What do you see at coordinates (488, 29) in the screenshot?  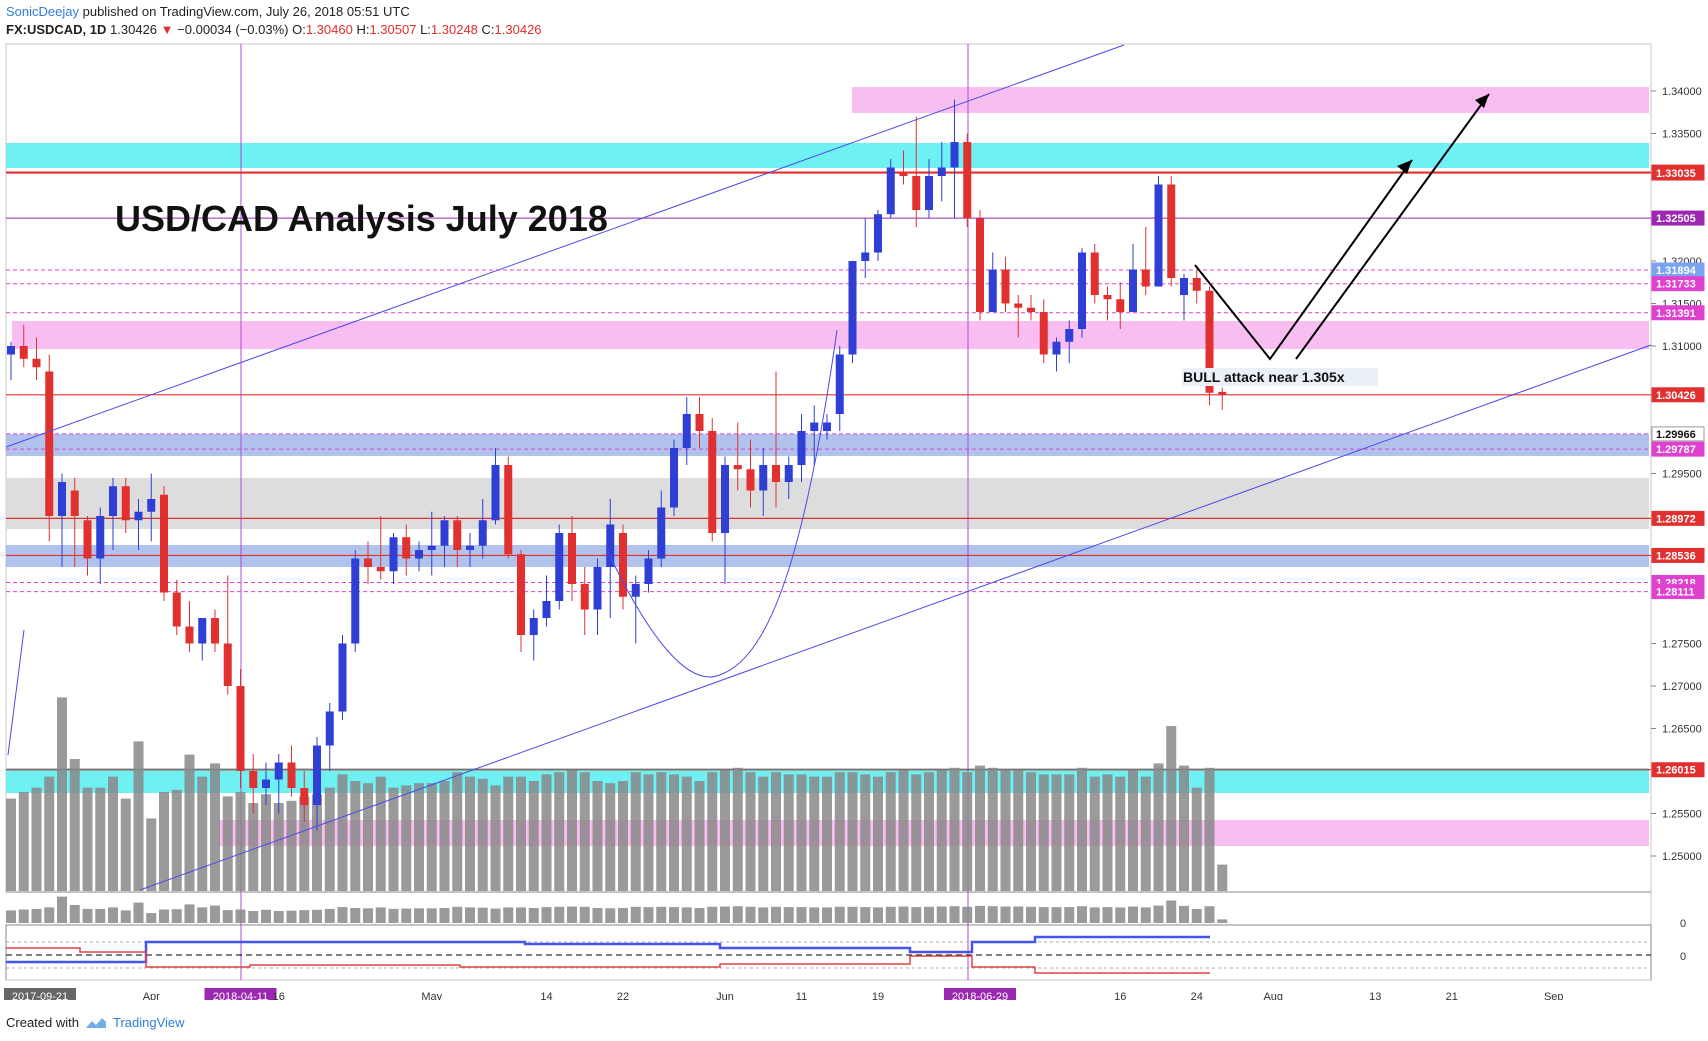 I see `close-label: C:` at bounding box center [488, 29].